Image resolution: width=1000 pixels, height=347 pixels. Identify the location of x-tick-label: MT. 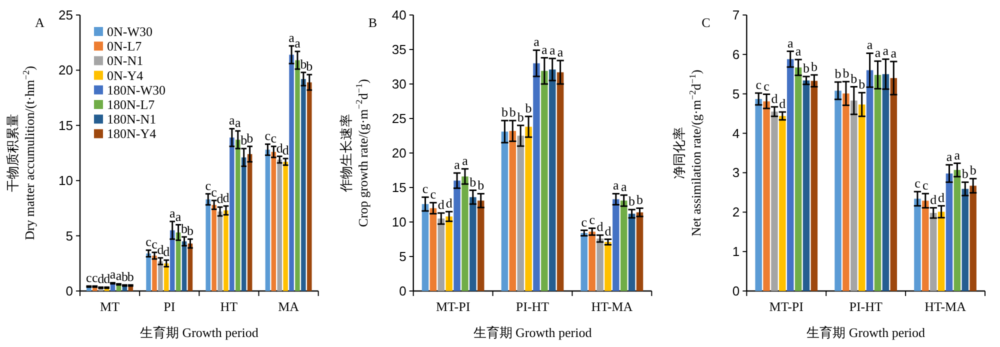
(110, 306).